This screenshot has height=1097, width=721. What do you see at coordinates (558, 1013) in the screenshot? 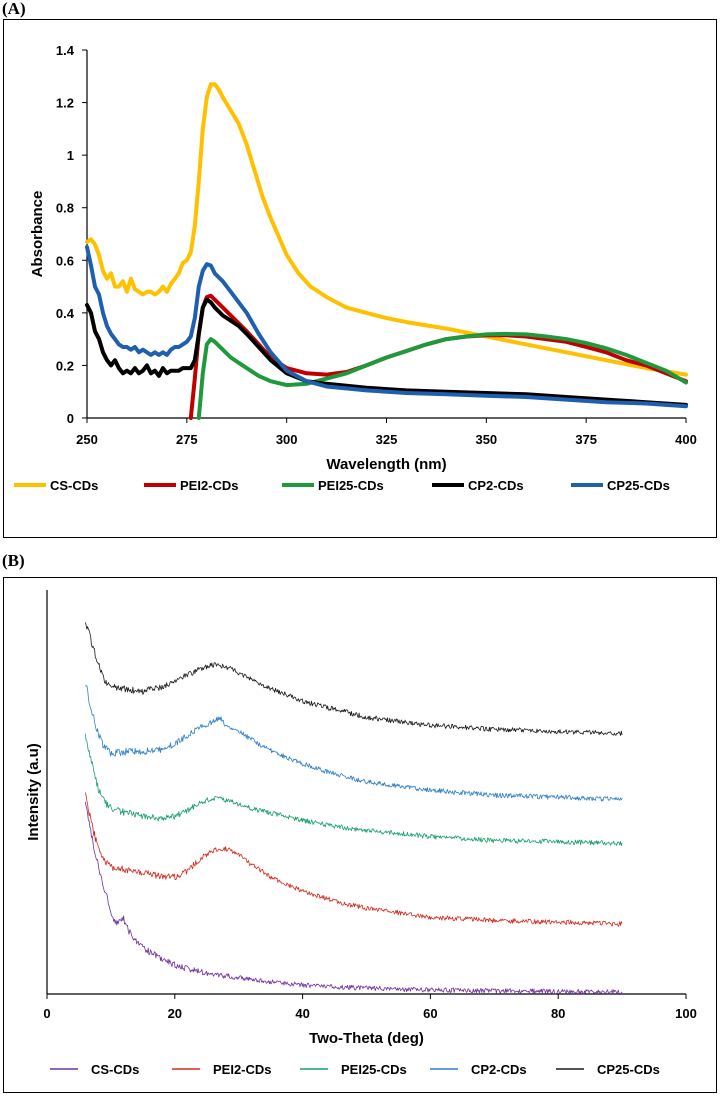
I see `b-x-tick-label: 80` at bounding box center [558, 1013].